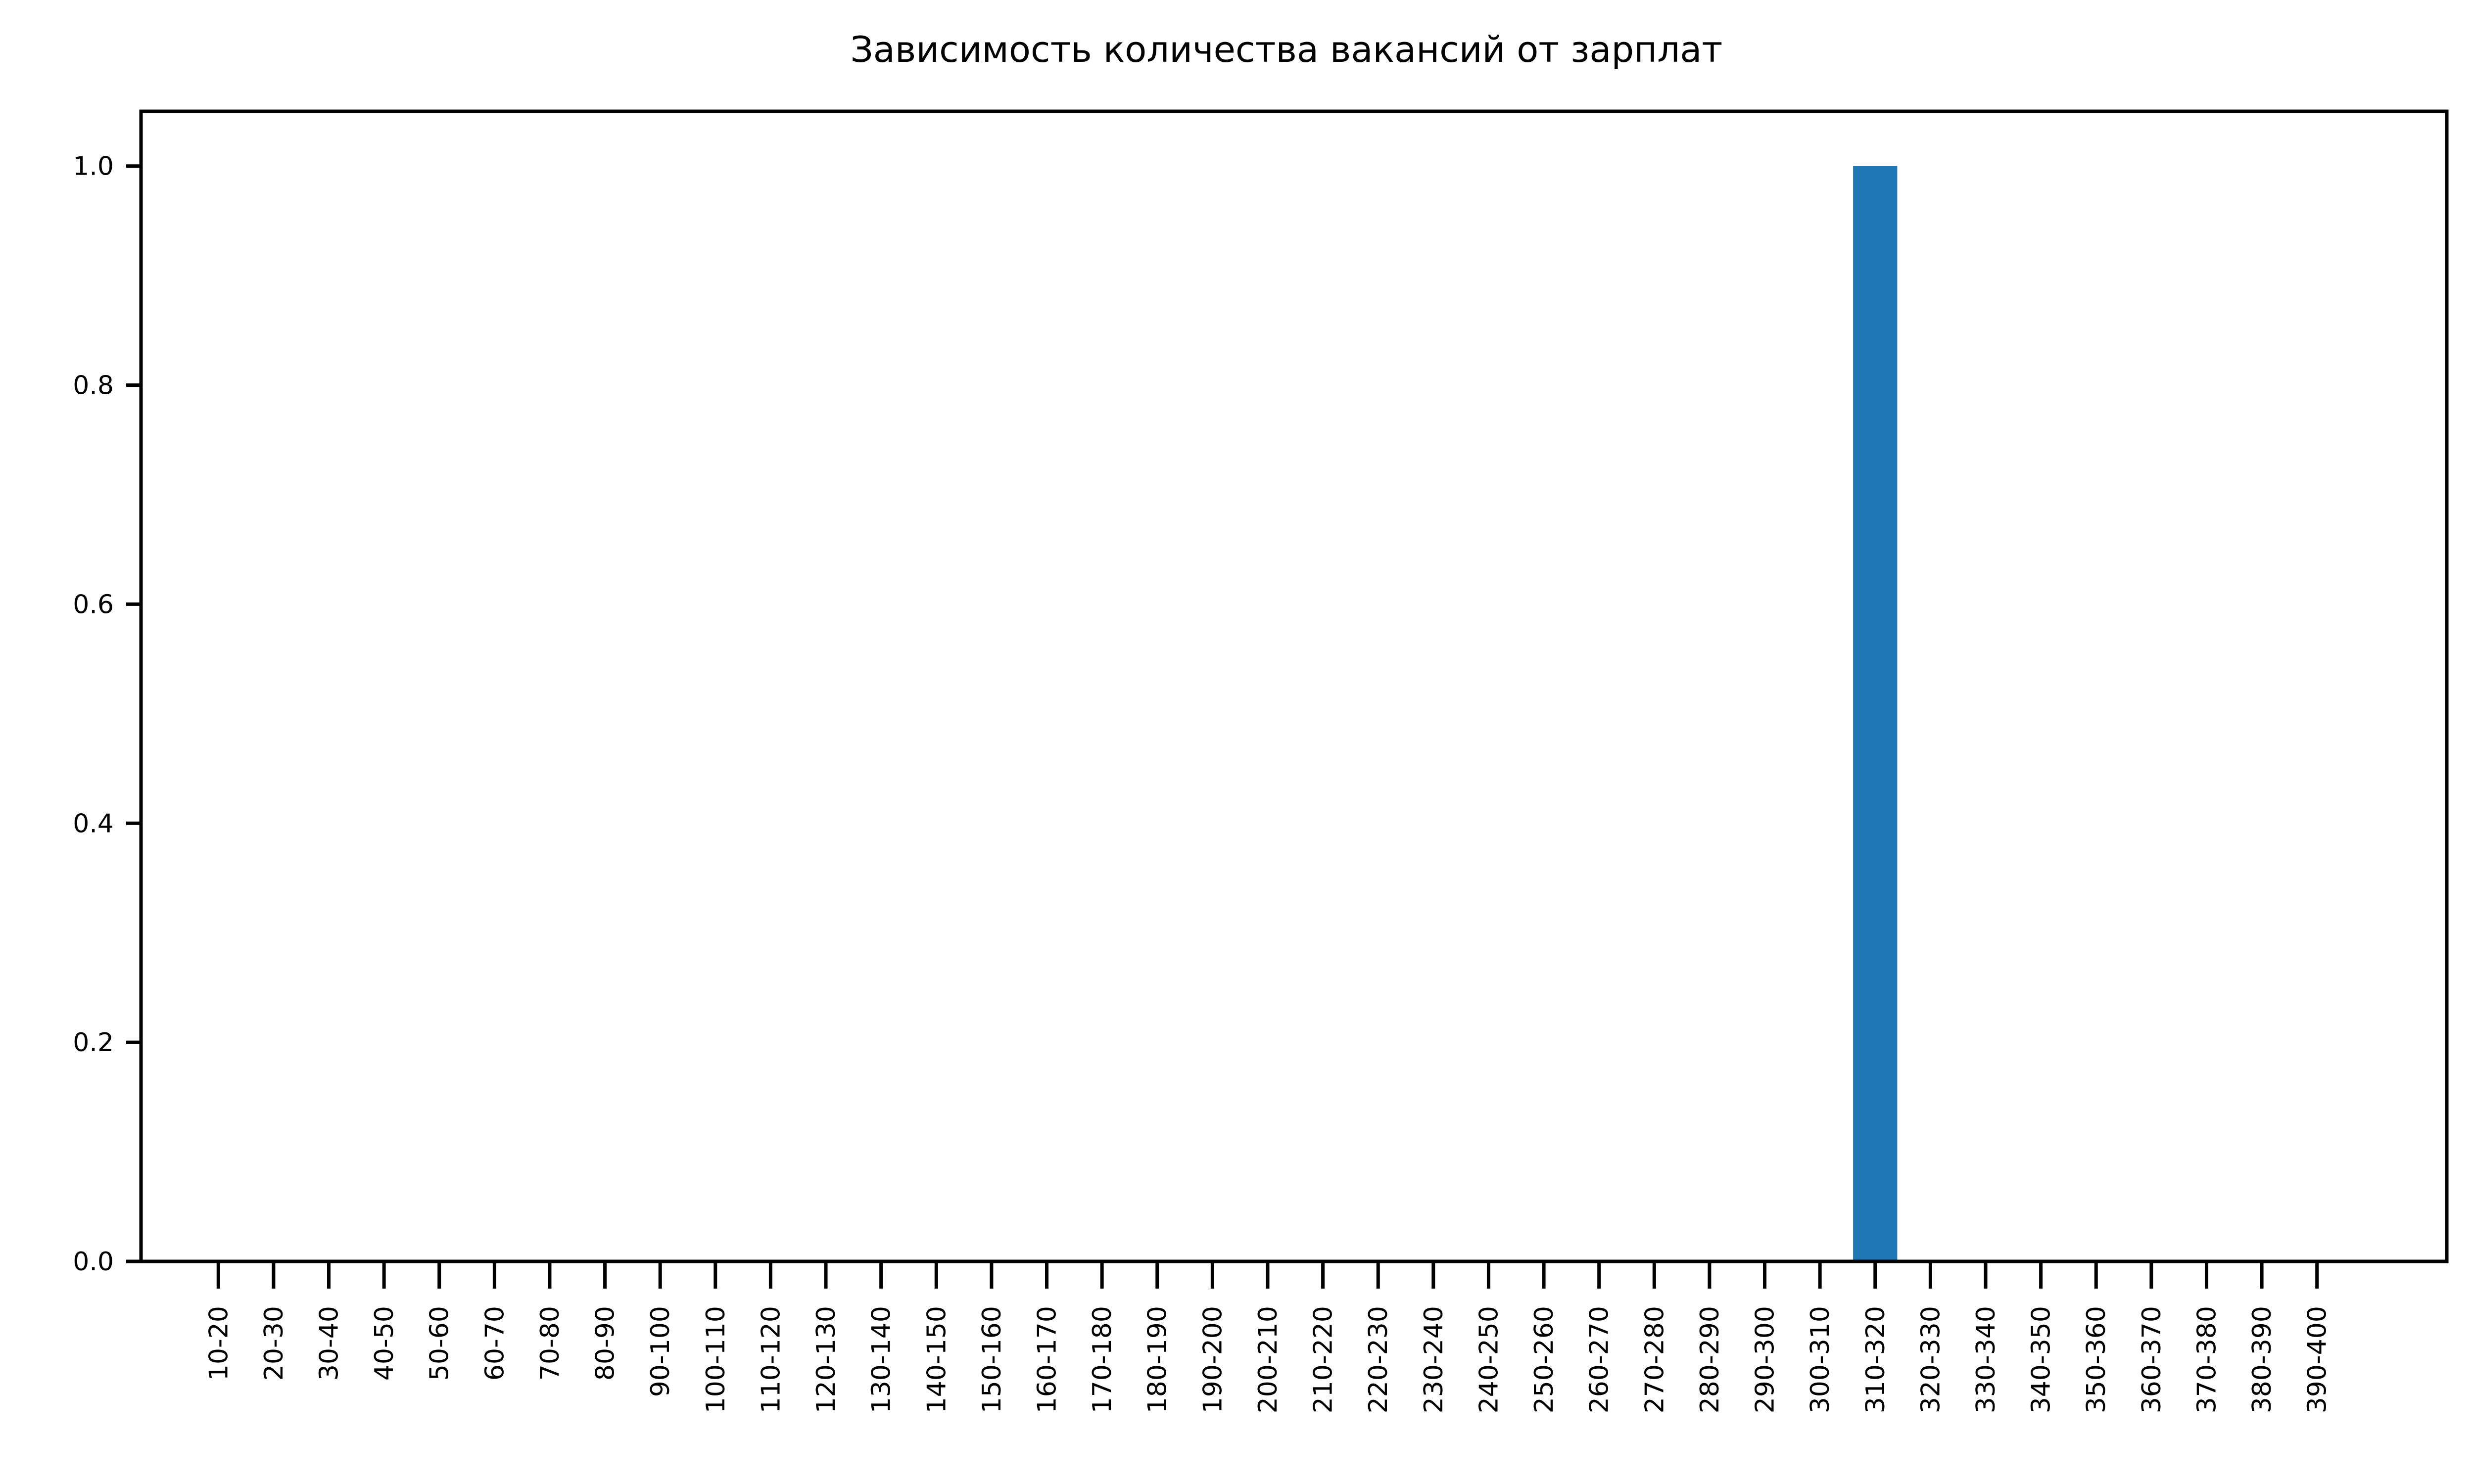 Image resolution: width=2474 pixels, height=1484 pixels. I want to click on x-tick-label: 370-380, so click(2207, 1359).